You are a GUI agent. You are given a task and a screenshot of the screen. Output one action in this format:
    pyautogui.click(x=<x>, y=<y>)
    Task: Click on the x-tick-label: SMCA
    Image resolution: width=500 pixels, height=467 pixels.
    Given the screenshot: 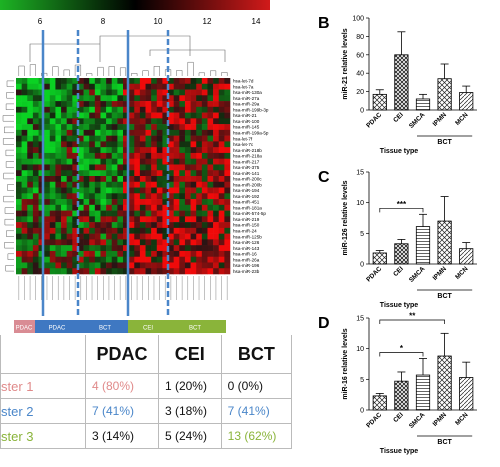 What is the action you would take?
    pyautogui.click(x=417, y=120)
    